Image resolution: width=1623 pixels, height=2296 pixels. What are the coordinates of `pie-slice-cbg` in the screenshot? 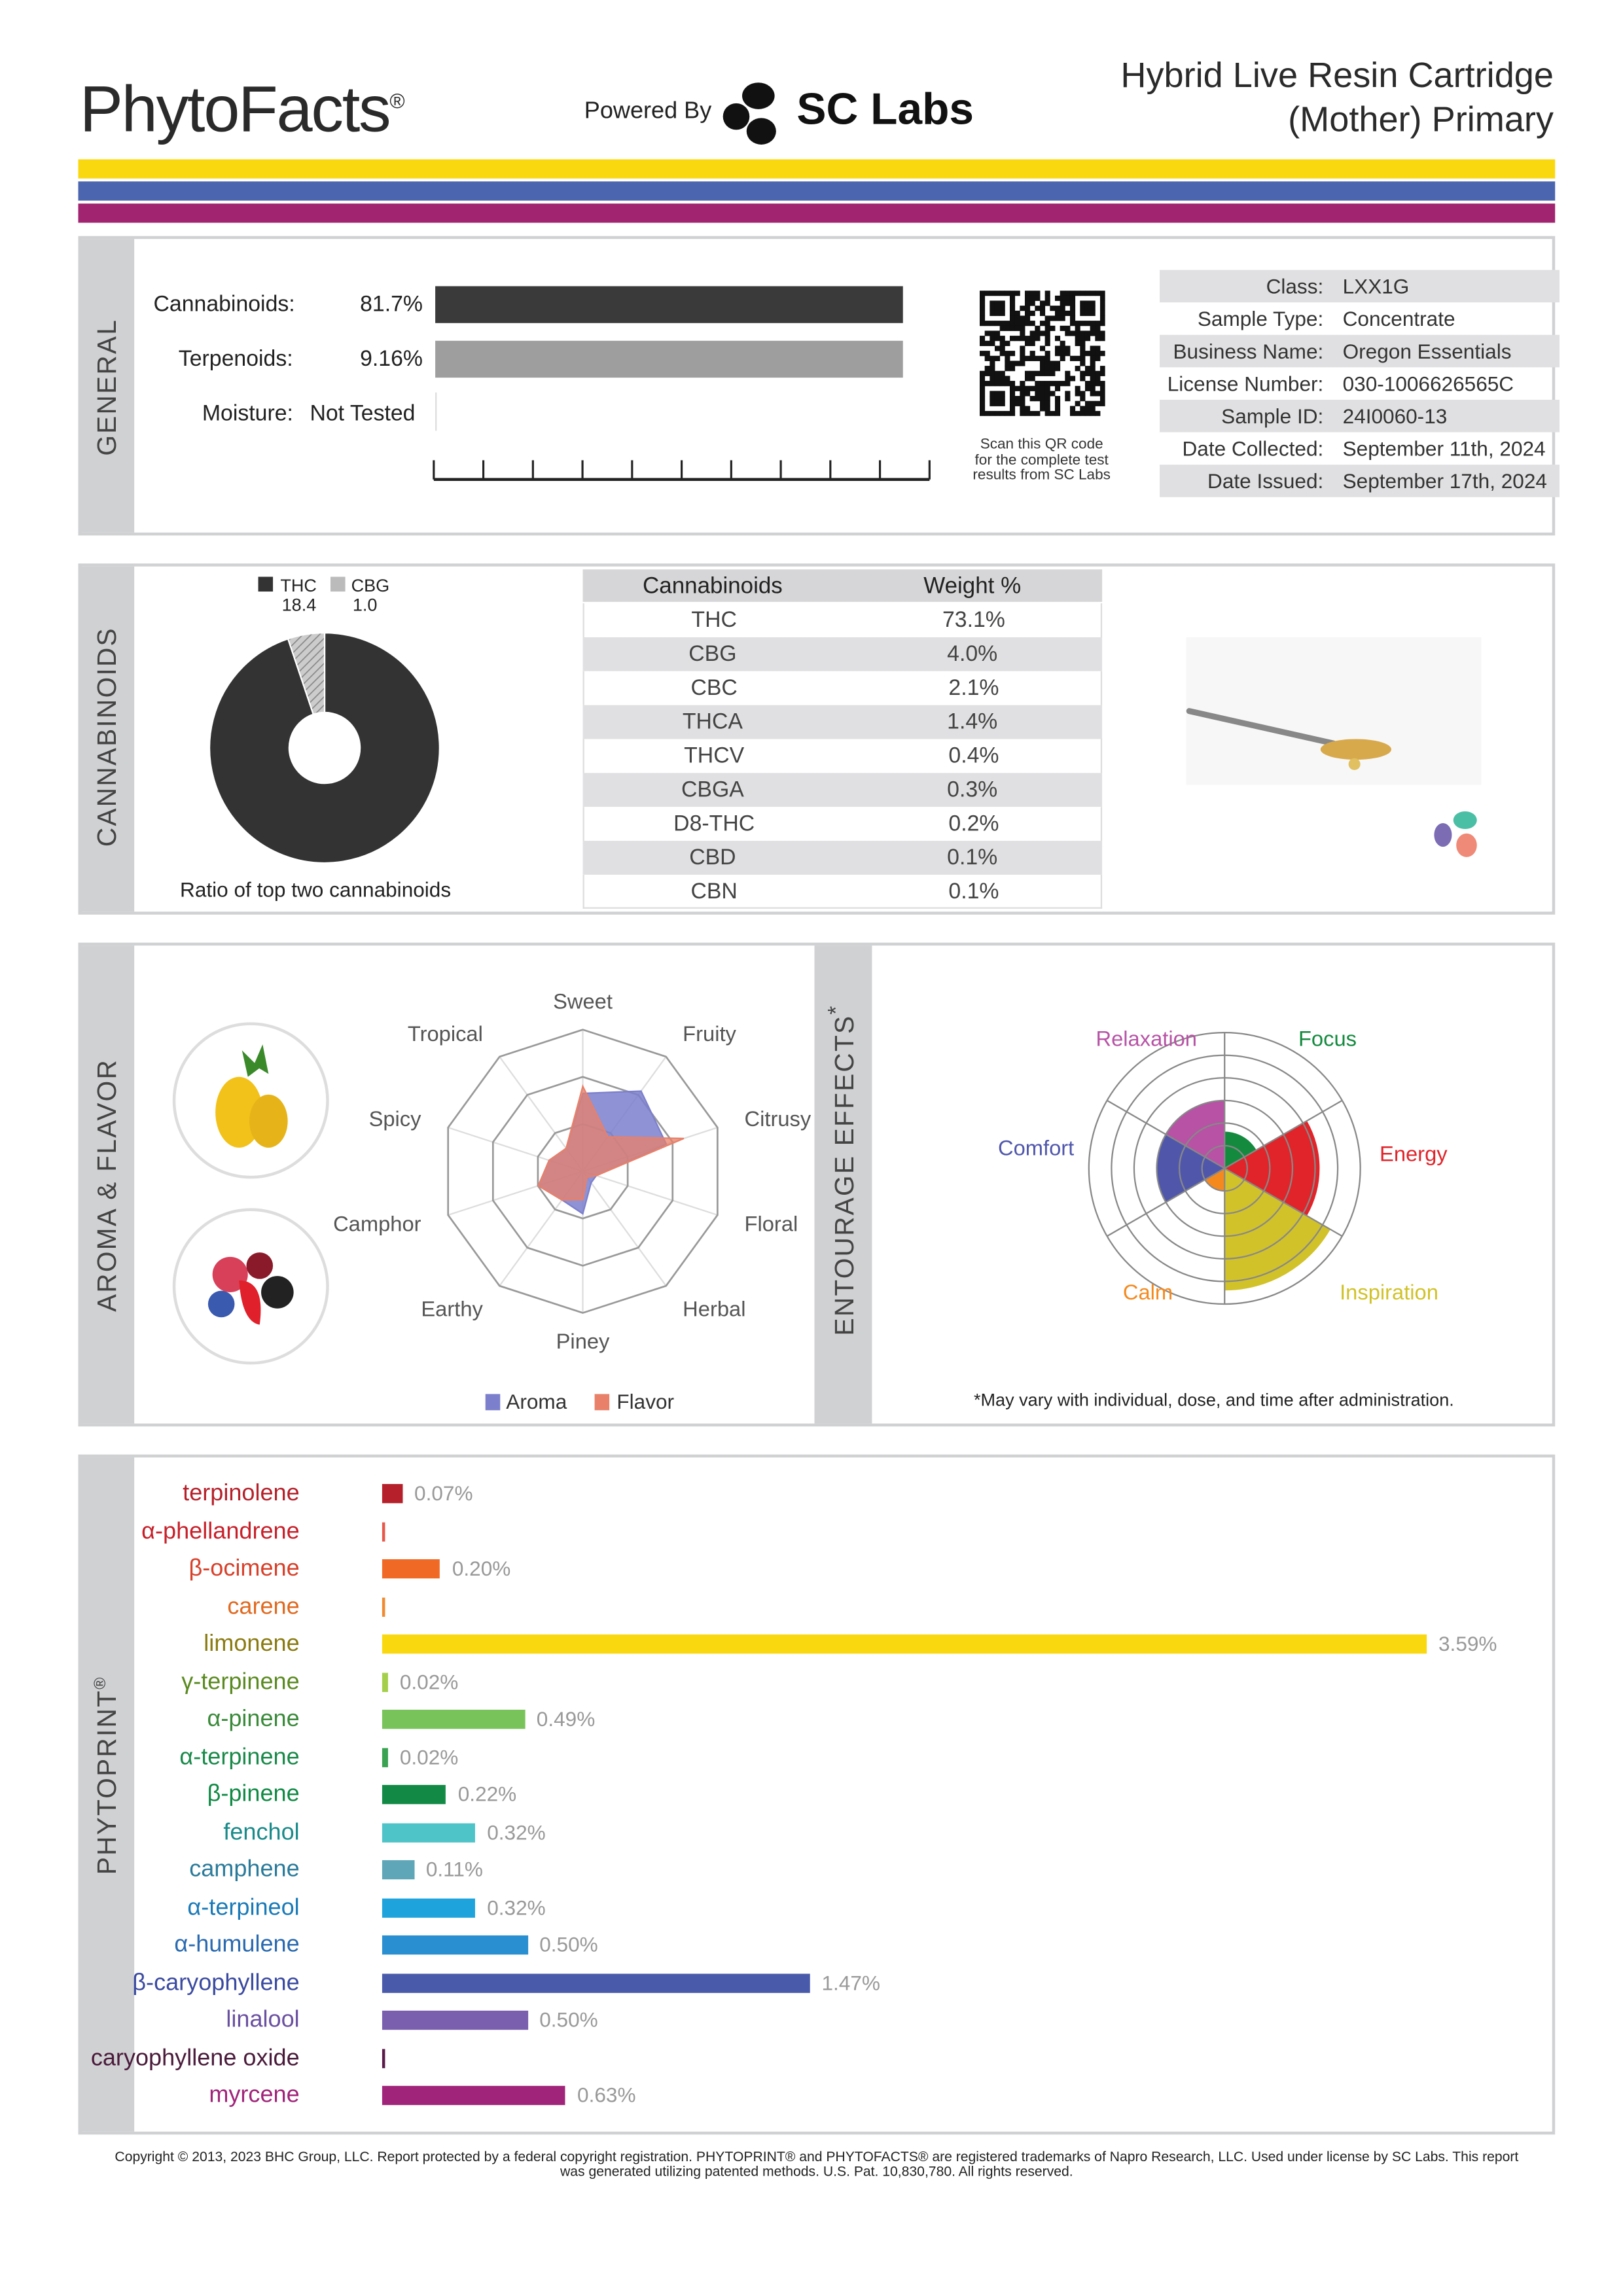 It's located at (306, 674).